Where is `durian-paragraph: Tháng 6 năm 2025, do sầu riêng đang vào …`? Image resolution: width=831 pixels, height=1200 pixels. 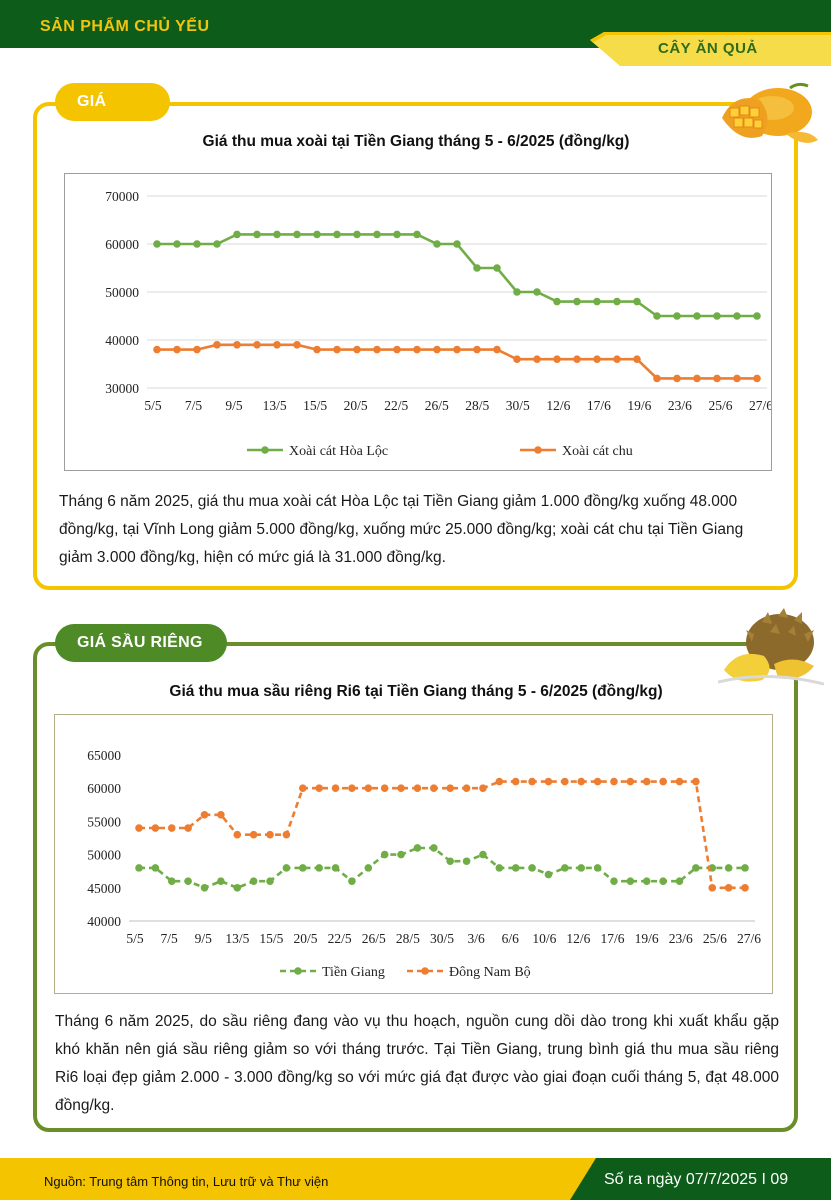 durian-paragraph: Tháng 6 năm 2025, do sầu riêng đang vào … is located at coordinates (417, 1063).